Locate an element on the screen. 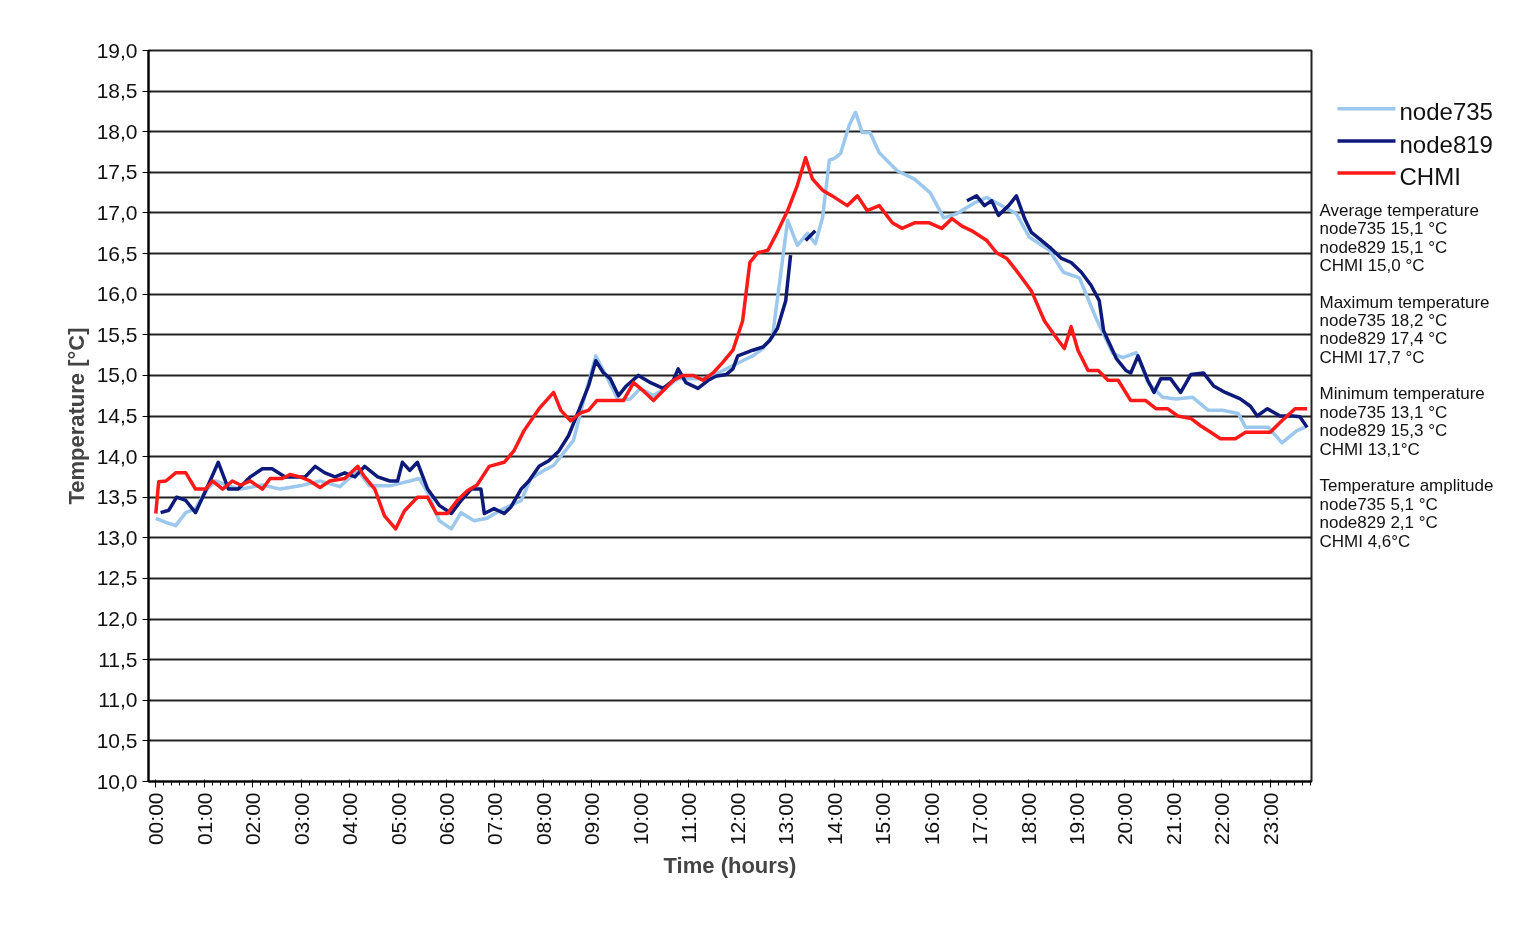 The width and height of the screenshot is (1525, 930). y-tick-label: 18,5 is located at coordinates (117, 91).